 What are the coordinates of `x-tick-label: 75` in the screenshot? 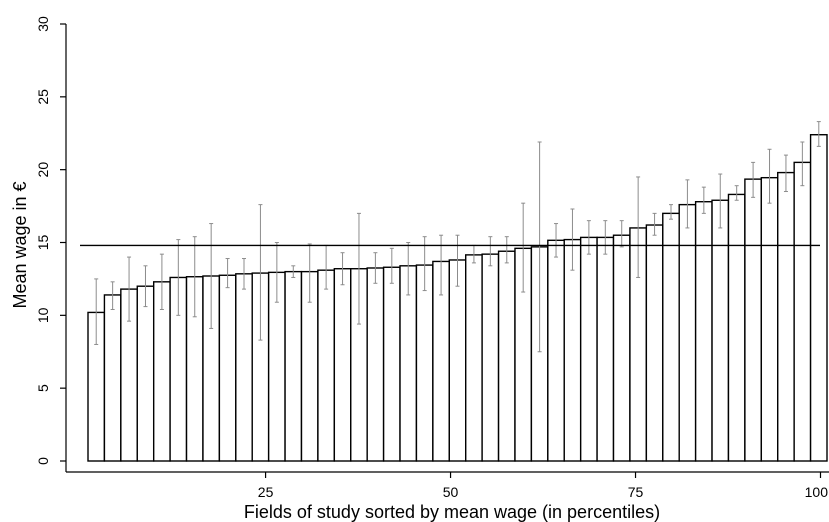 It's located at (636, 492).